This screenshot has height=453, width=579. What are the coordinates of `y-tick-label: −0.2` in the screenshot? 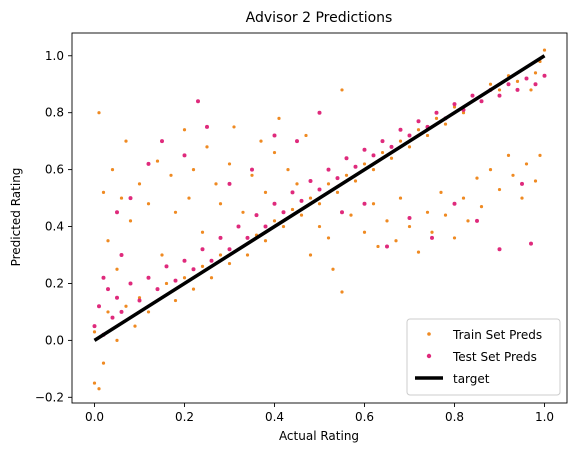 It's located at (49, 397).